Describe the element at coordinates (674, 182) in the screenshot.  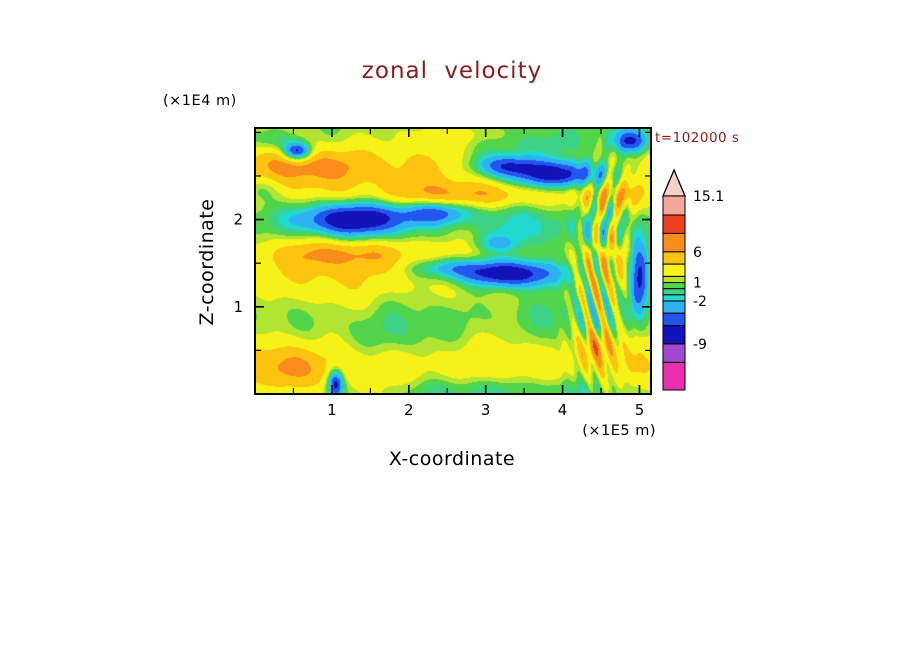
I see `colorbar-arrow-tip` at that location.